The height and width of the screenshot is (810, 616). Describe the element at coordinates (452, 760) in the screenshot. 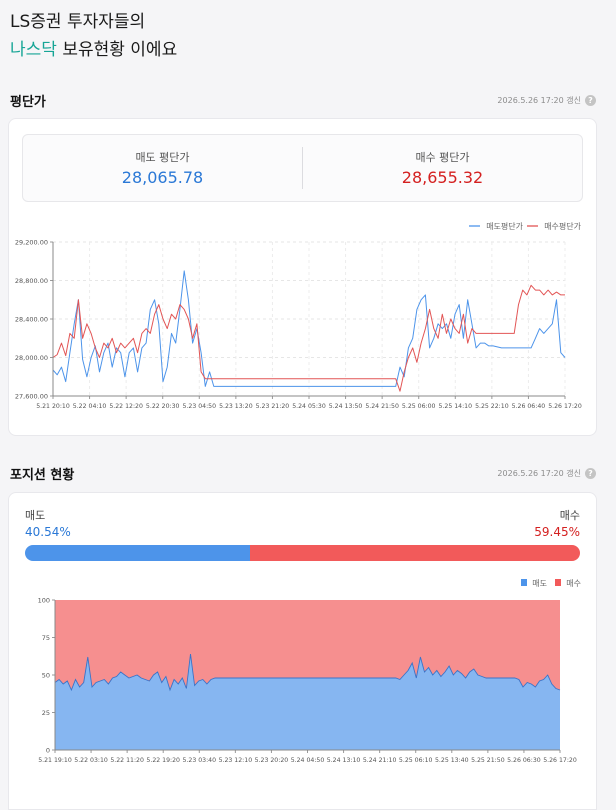

I see `x-tick-label: 5.25 13:40` at that location.